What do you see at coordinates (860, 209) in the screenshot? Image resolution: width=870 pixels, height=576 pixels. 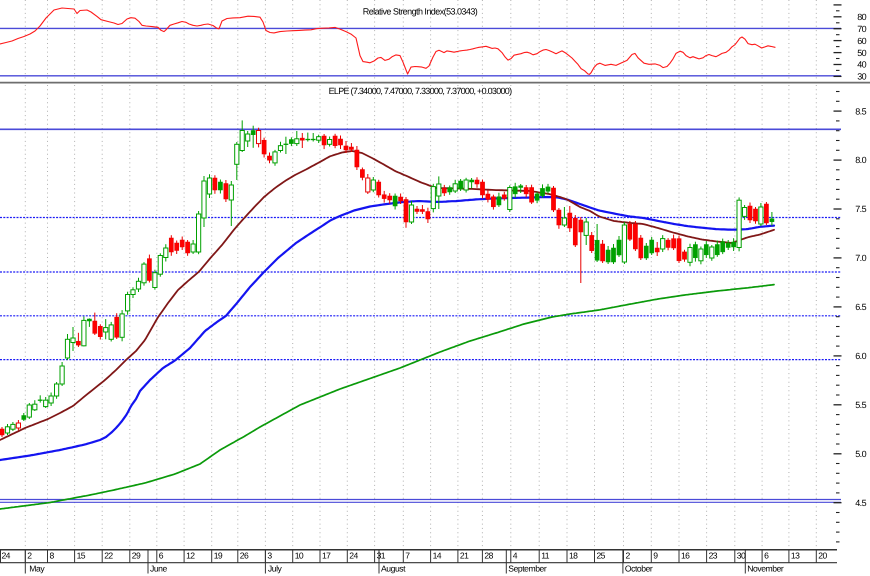 I see `svg-text: 7.5` at bounding box center [860, 209].